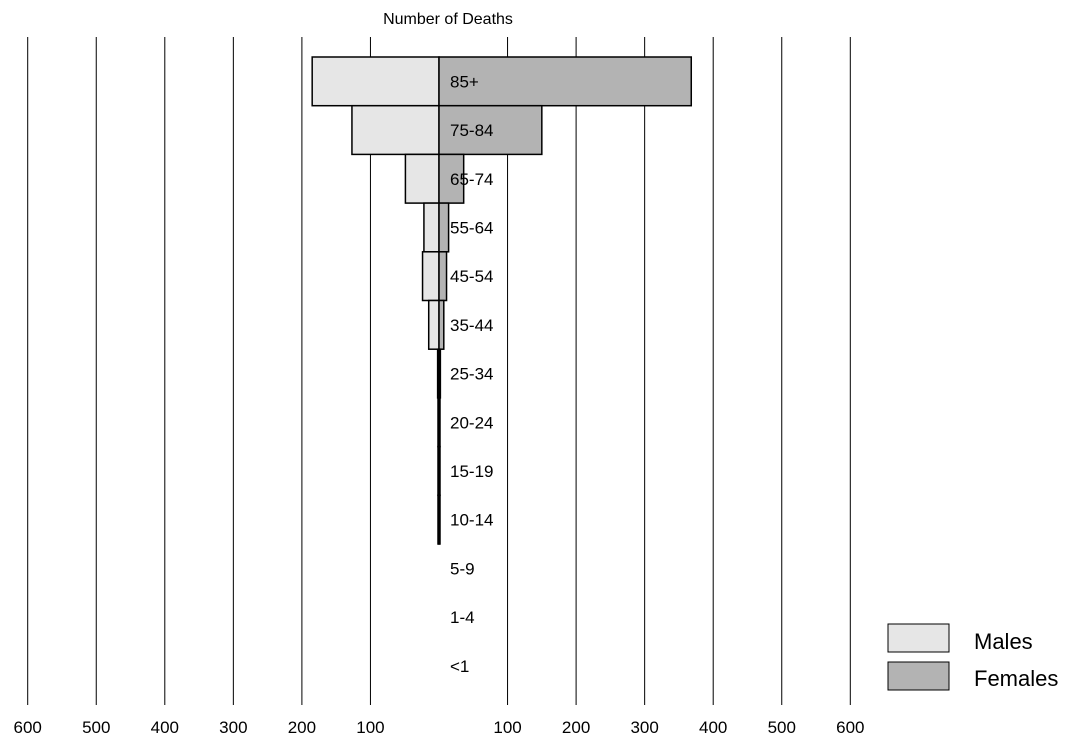 This screenshot has height=744, width=1082. What do you see at coordinates (471, 130) in the screenshot?
I see `age-group-label: 75-84` at bounding box center [471, 130].